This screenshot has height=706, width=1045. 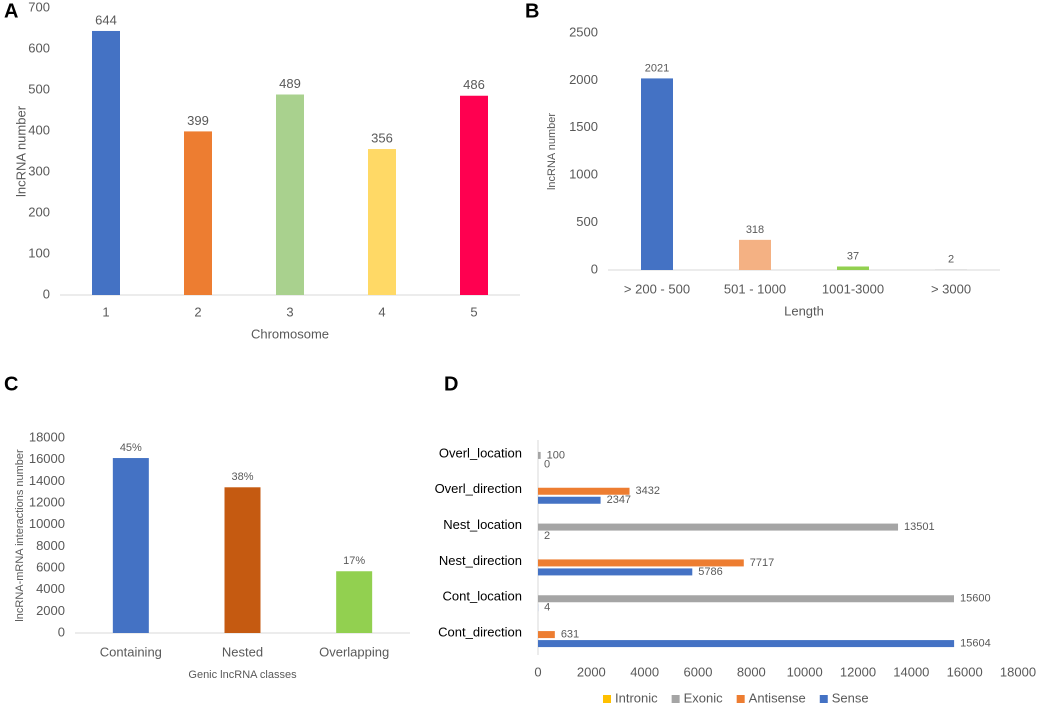 I want to click on x-tick-label: 501 - 1000, so click(x=755, y=288).